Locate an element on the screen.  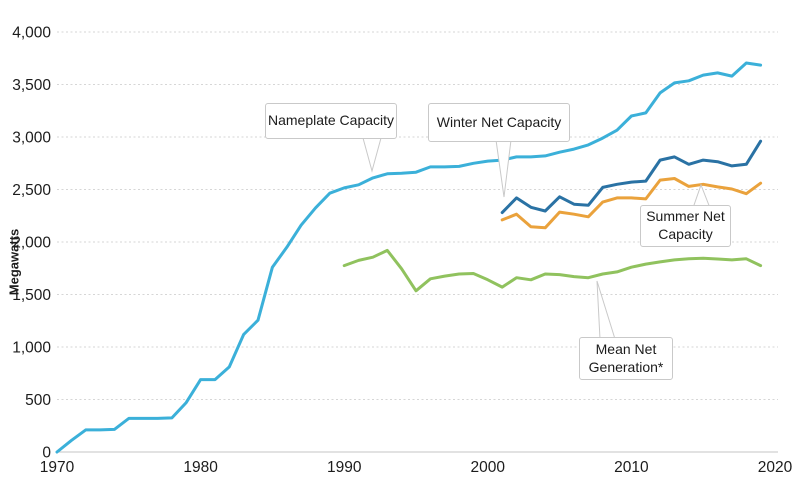
callout-pointer-mean is located at coordinates (606, 310).